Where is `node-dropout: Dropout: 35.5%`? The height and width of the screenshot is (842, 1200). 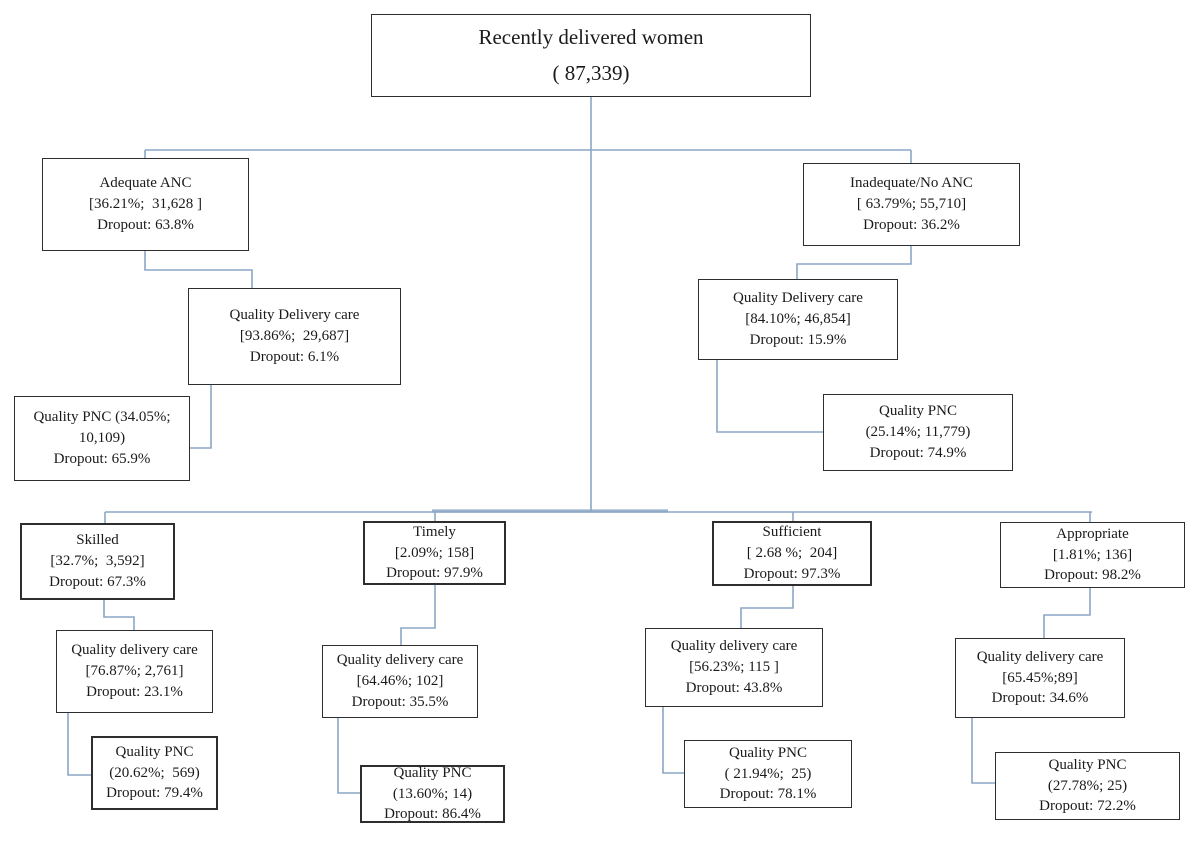
node-dropout: Dropout: 35.5% is located at coordinates (400, 701).